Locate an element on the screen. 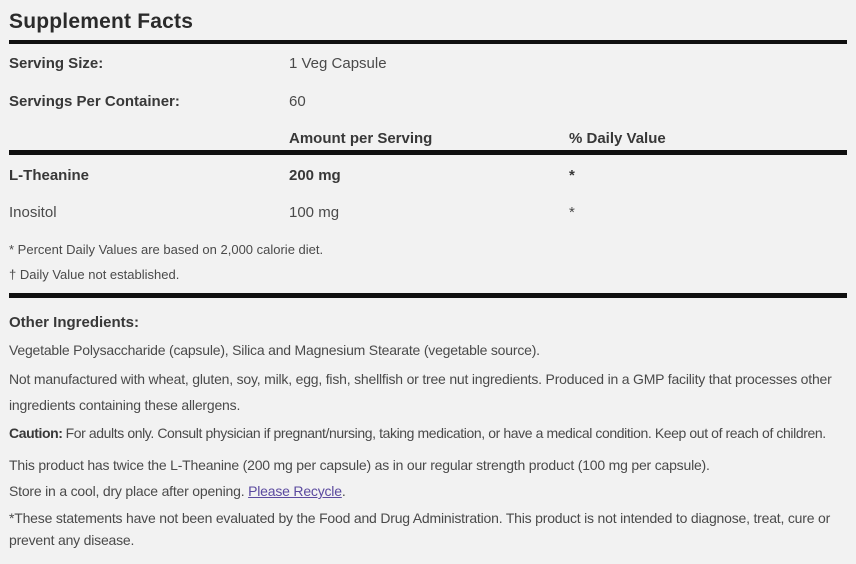  ingredient-amount: 100 mg is located at coordinates (314, 212).